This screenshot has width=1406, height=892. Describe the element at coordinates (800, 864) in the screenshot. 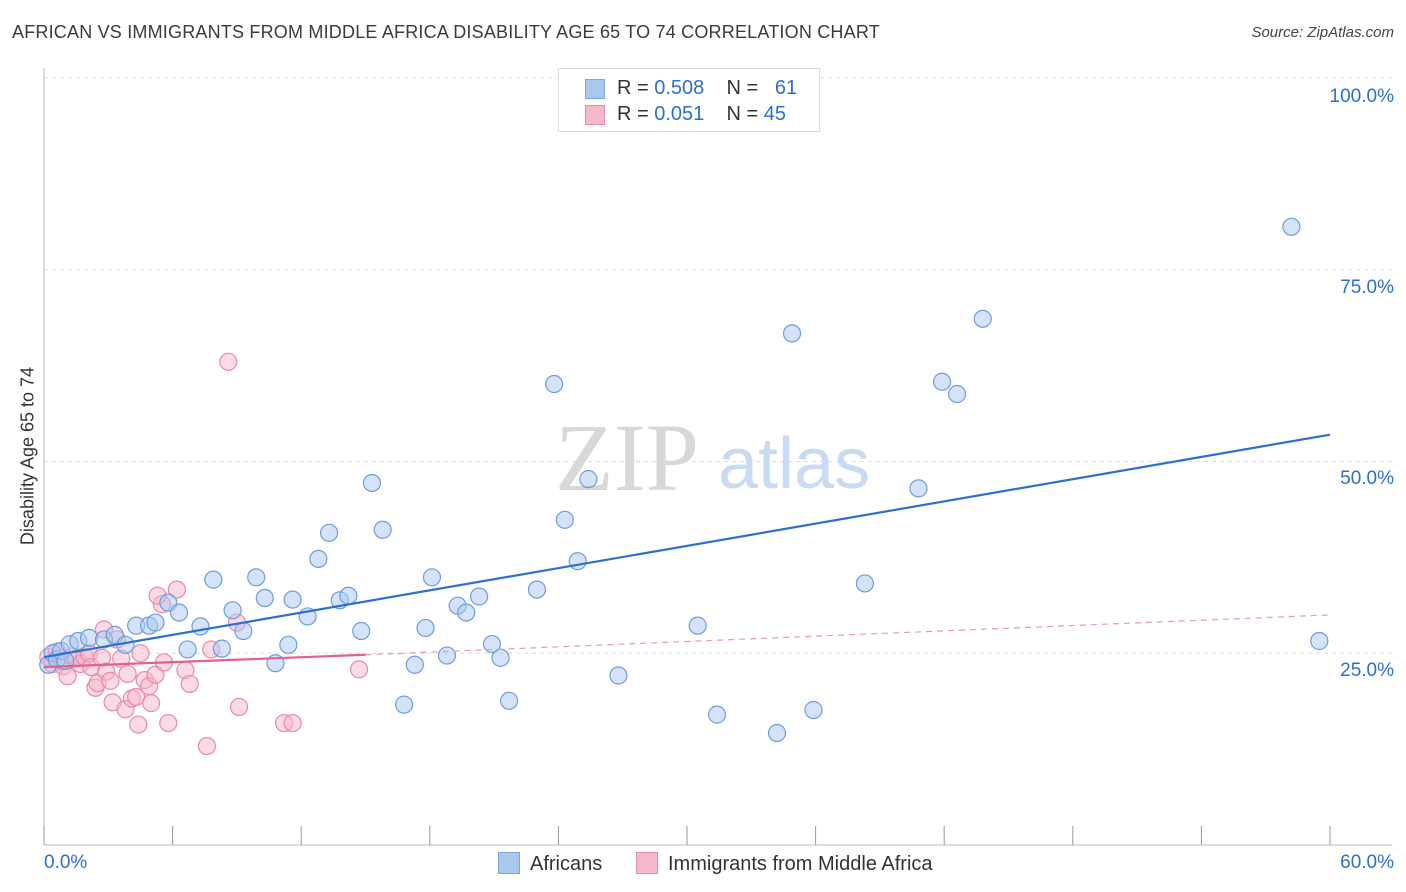

I see `bottom-legend-label-immigrants: Immigrants from Middle Africa` at that location.